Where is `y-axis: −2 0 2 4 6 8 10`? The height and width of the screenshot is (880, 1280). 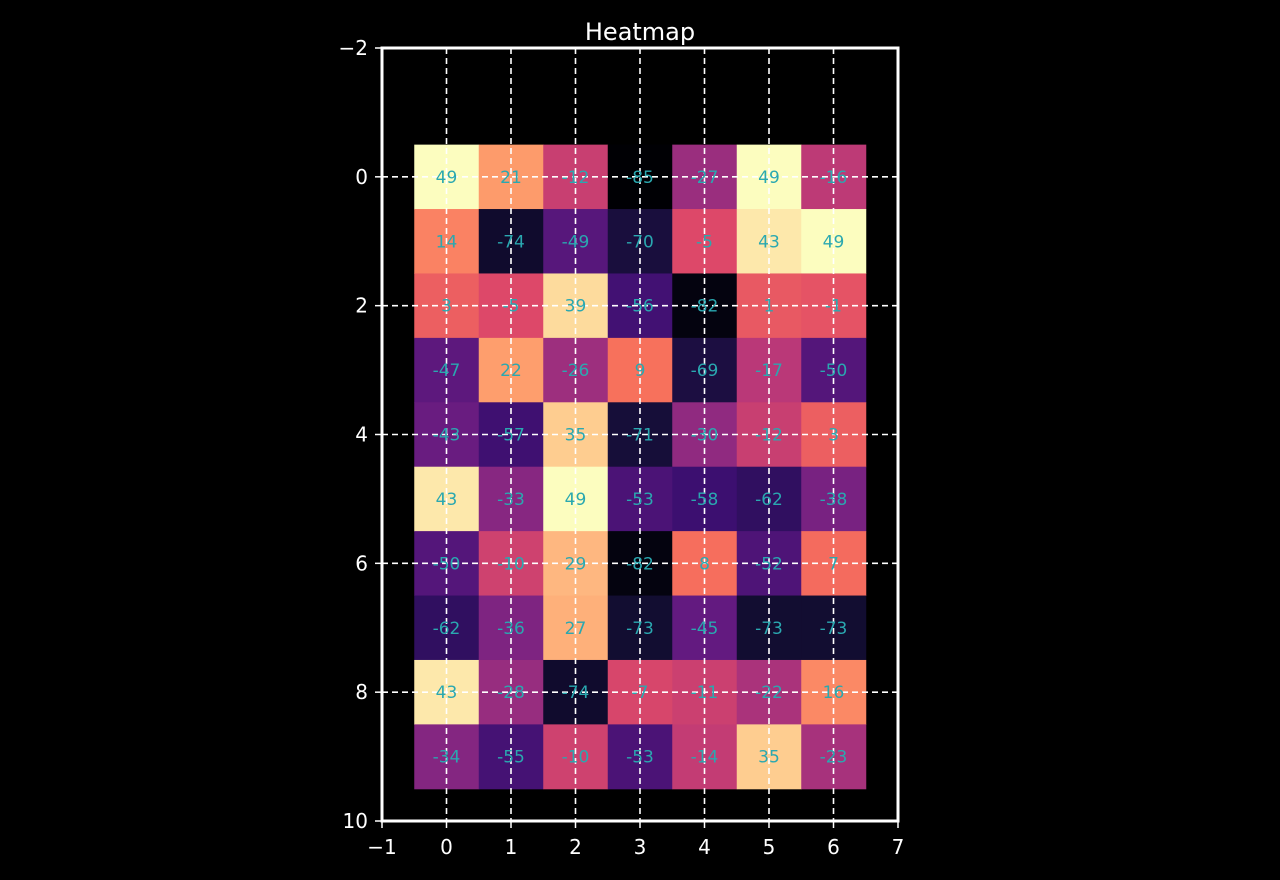
y-axis: −2 0 2 4 6 8 10 is located at coordinates (360, 434).